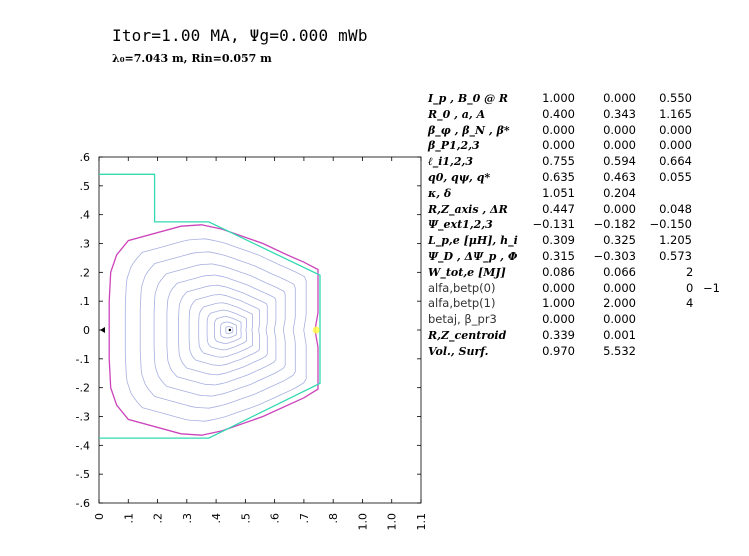 Image resolution: width=749 pixels, height=556 pixels. Describe the element at coordinates (587, 162) in the screenshot. I see `param-row: ℓ_i1,2,3 0.755 0.594 0.664` at that location.